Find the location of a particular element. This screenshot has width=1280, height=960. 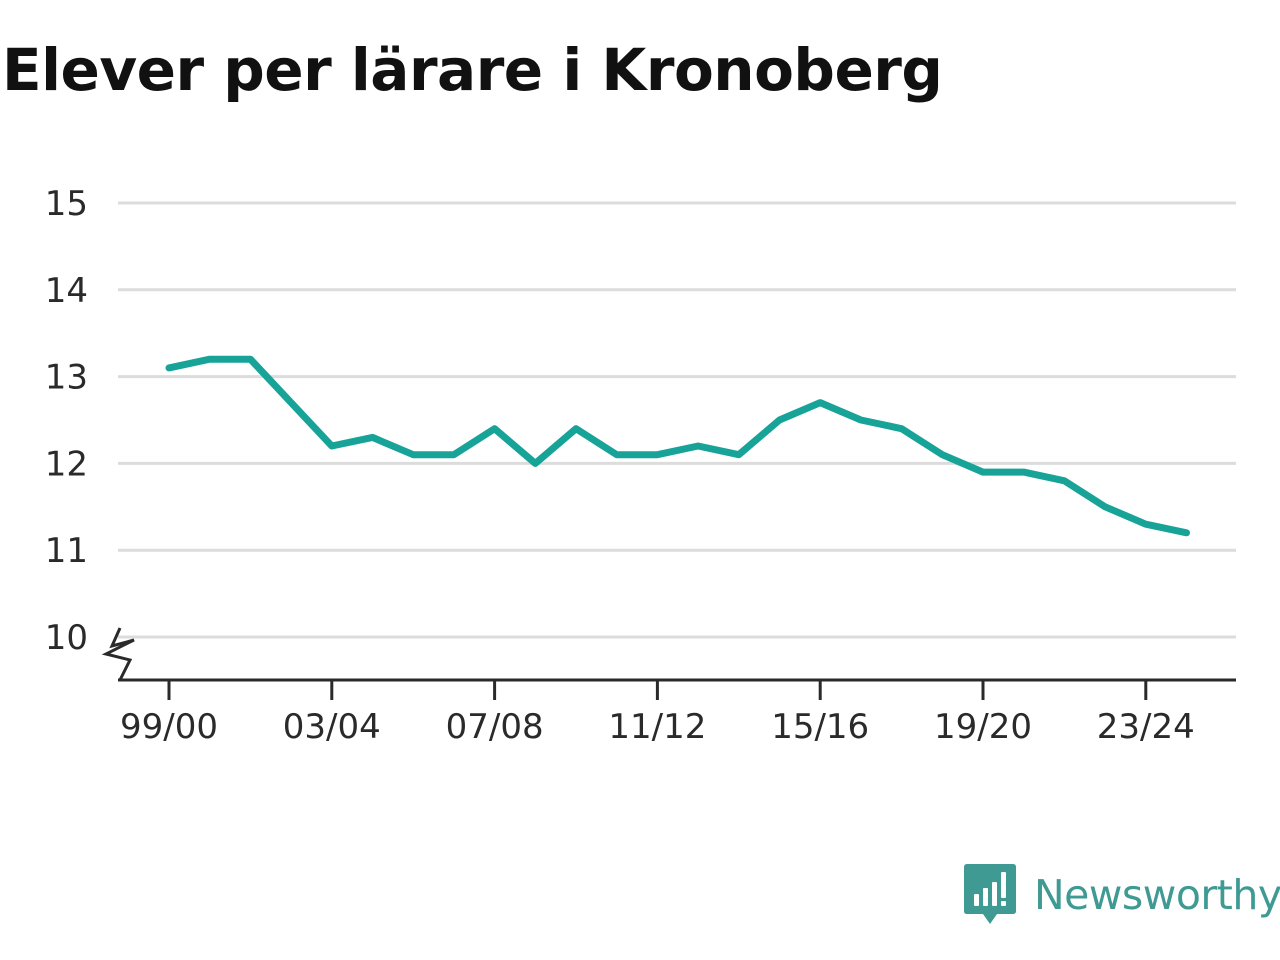

brand-logo: Newsworthy is located at coordinates (1122, 895).